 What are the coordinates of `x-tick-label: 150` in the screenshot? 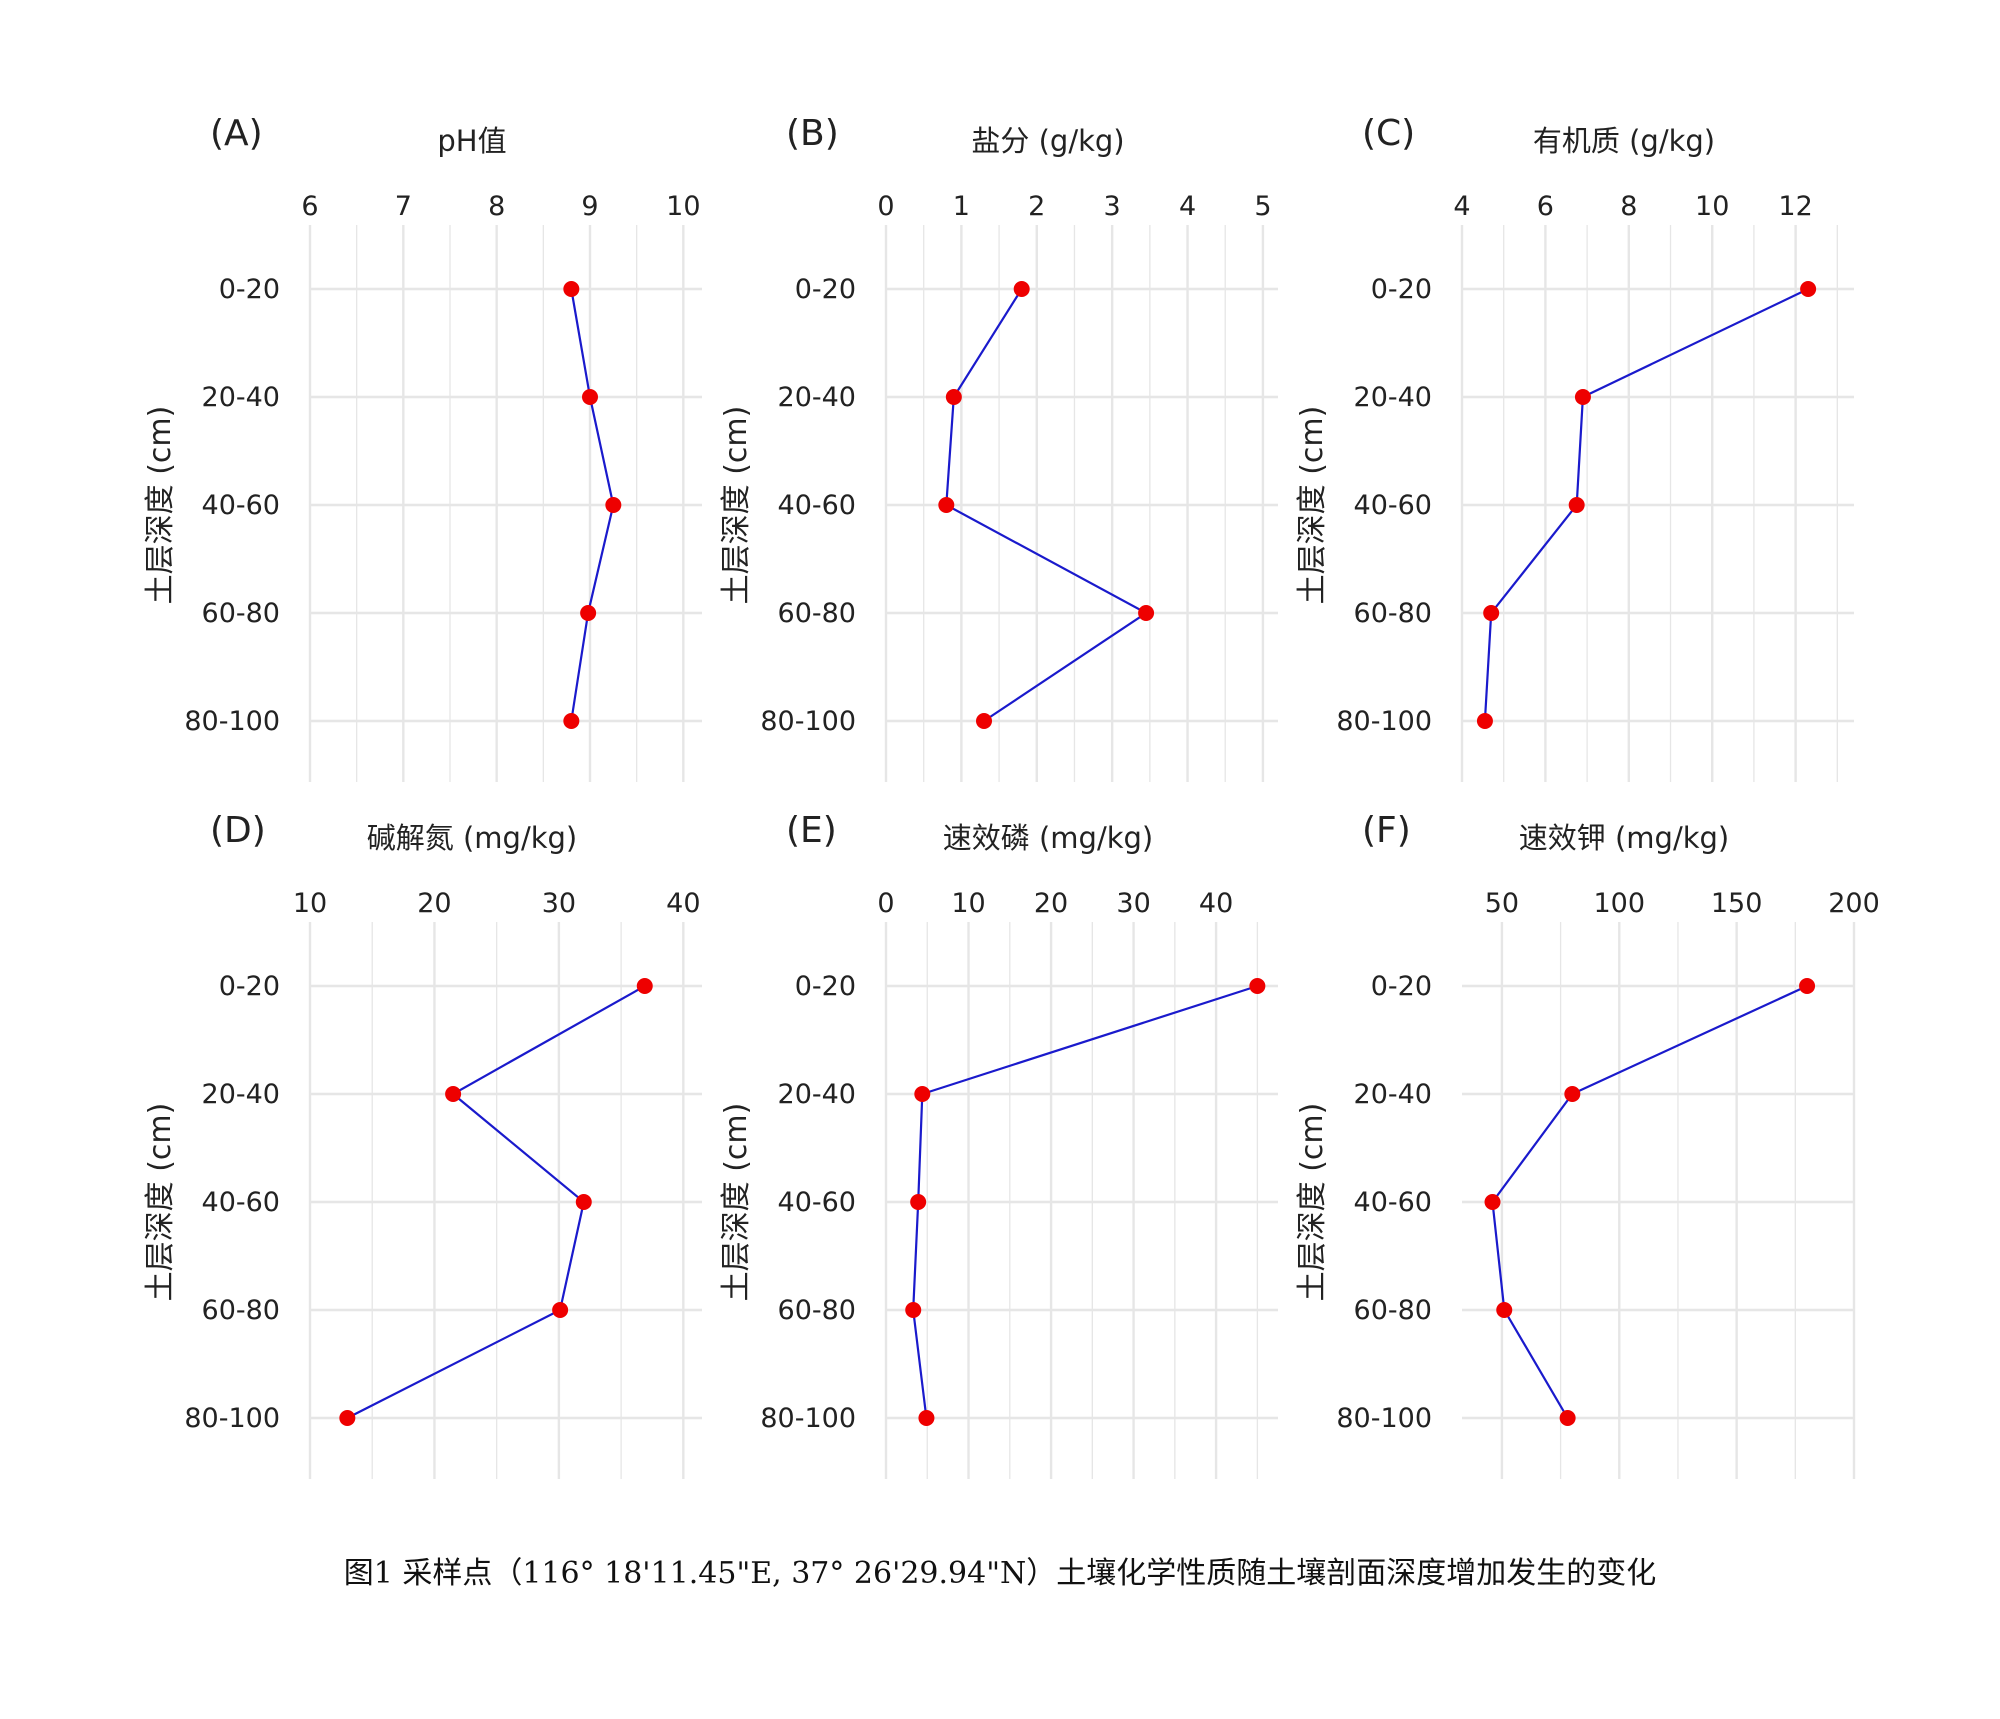 It's located at (1737, 903).